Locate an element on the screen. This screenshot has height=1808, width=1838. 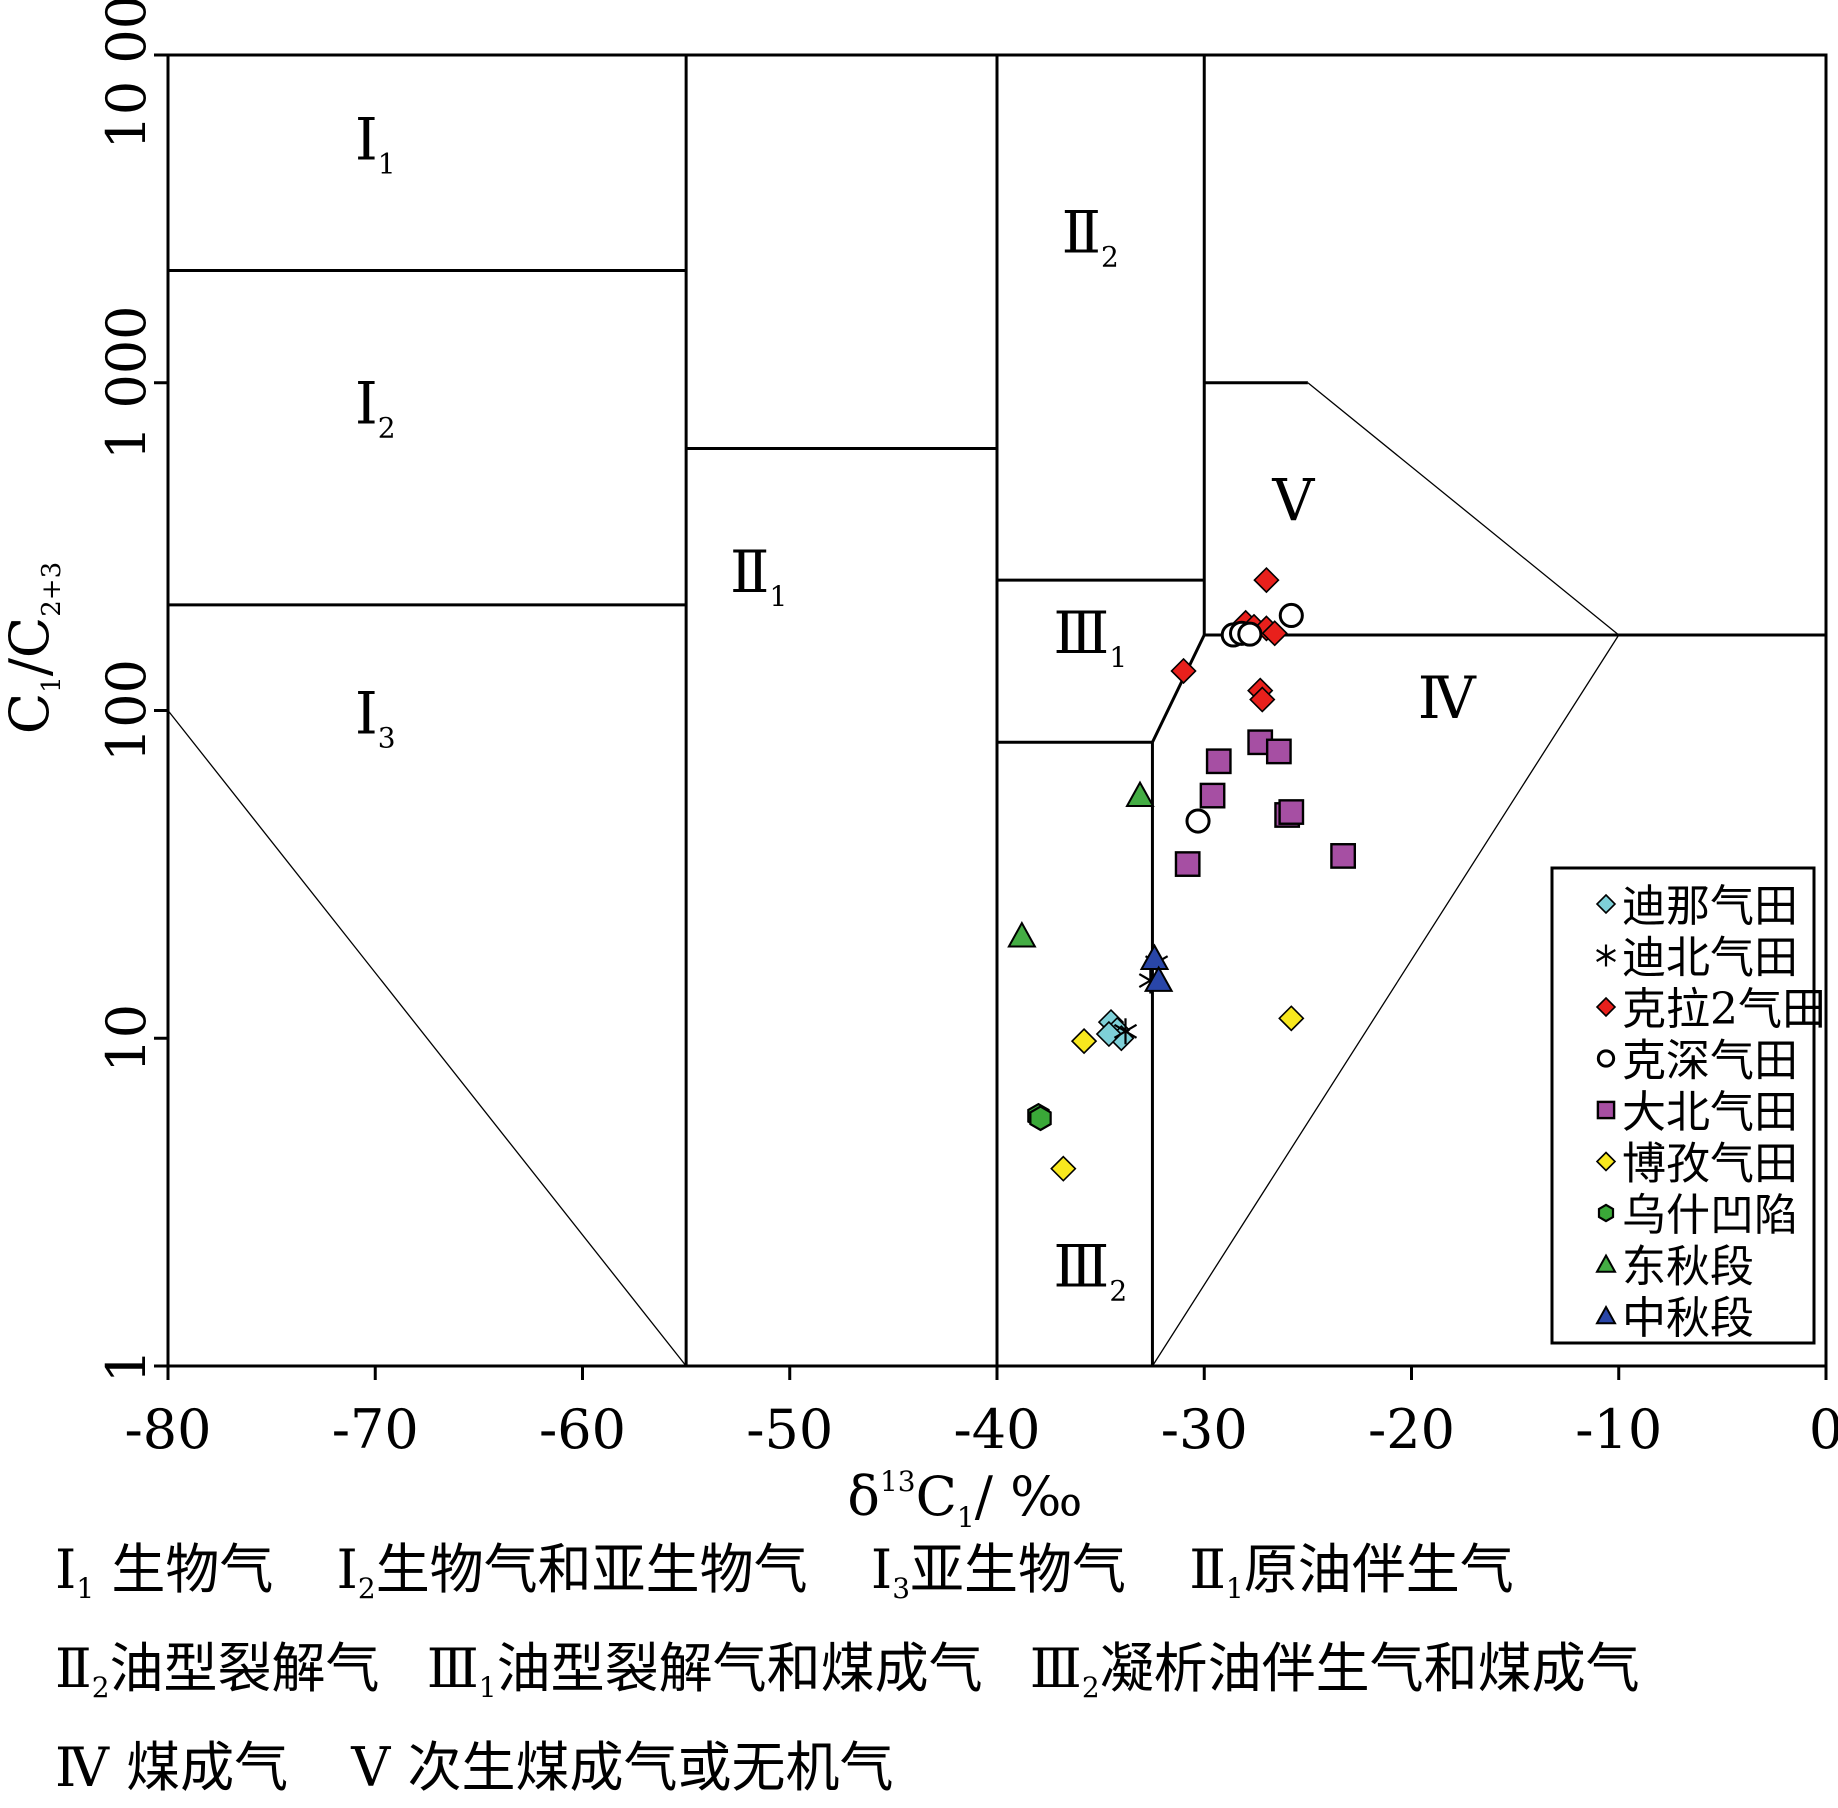
caption-line-2: Ⅱ2油型裂解气 Ⅲ1油型裂解气和煤成气 Ⅲ2凝析油伴生气和煤成气 is located at coordinates (945, 1678).